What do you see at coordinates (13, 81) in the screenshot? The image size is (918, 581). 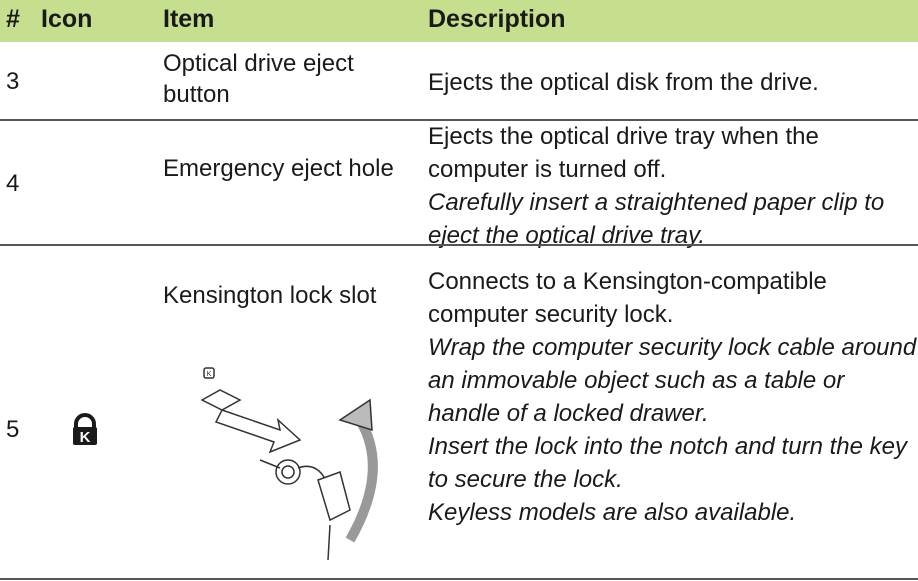 I see `row-number: 3` at bounding box center [13, 81].